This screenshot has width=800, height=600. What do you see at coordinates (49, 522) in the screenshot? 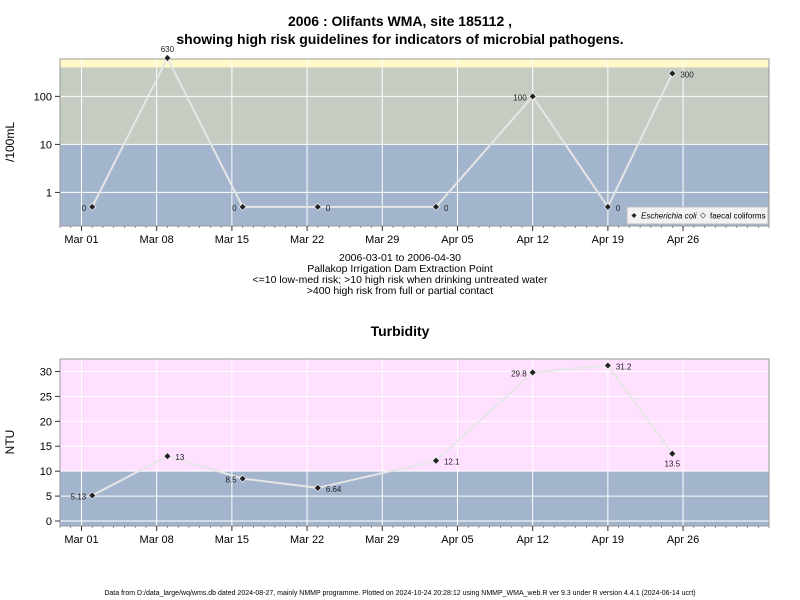
I see `y-tick-label: 0` at bounding box center [49, 522].